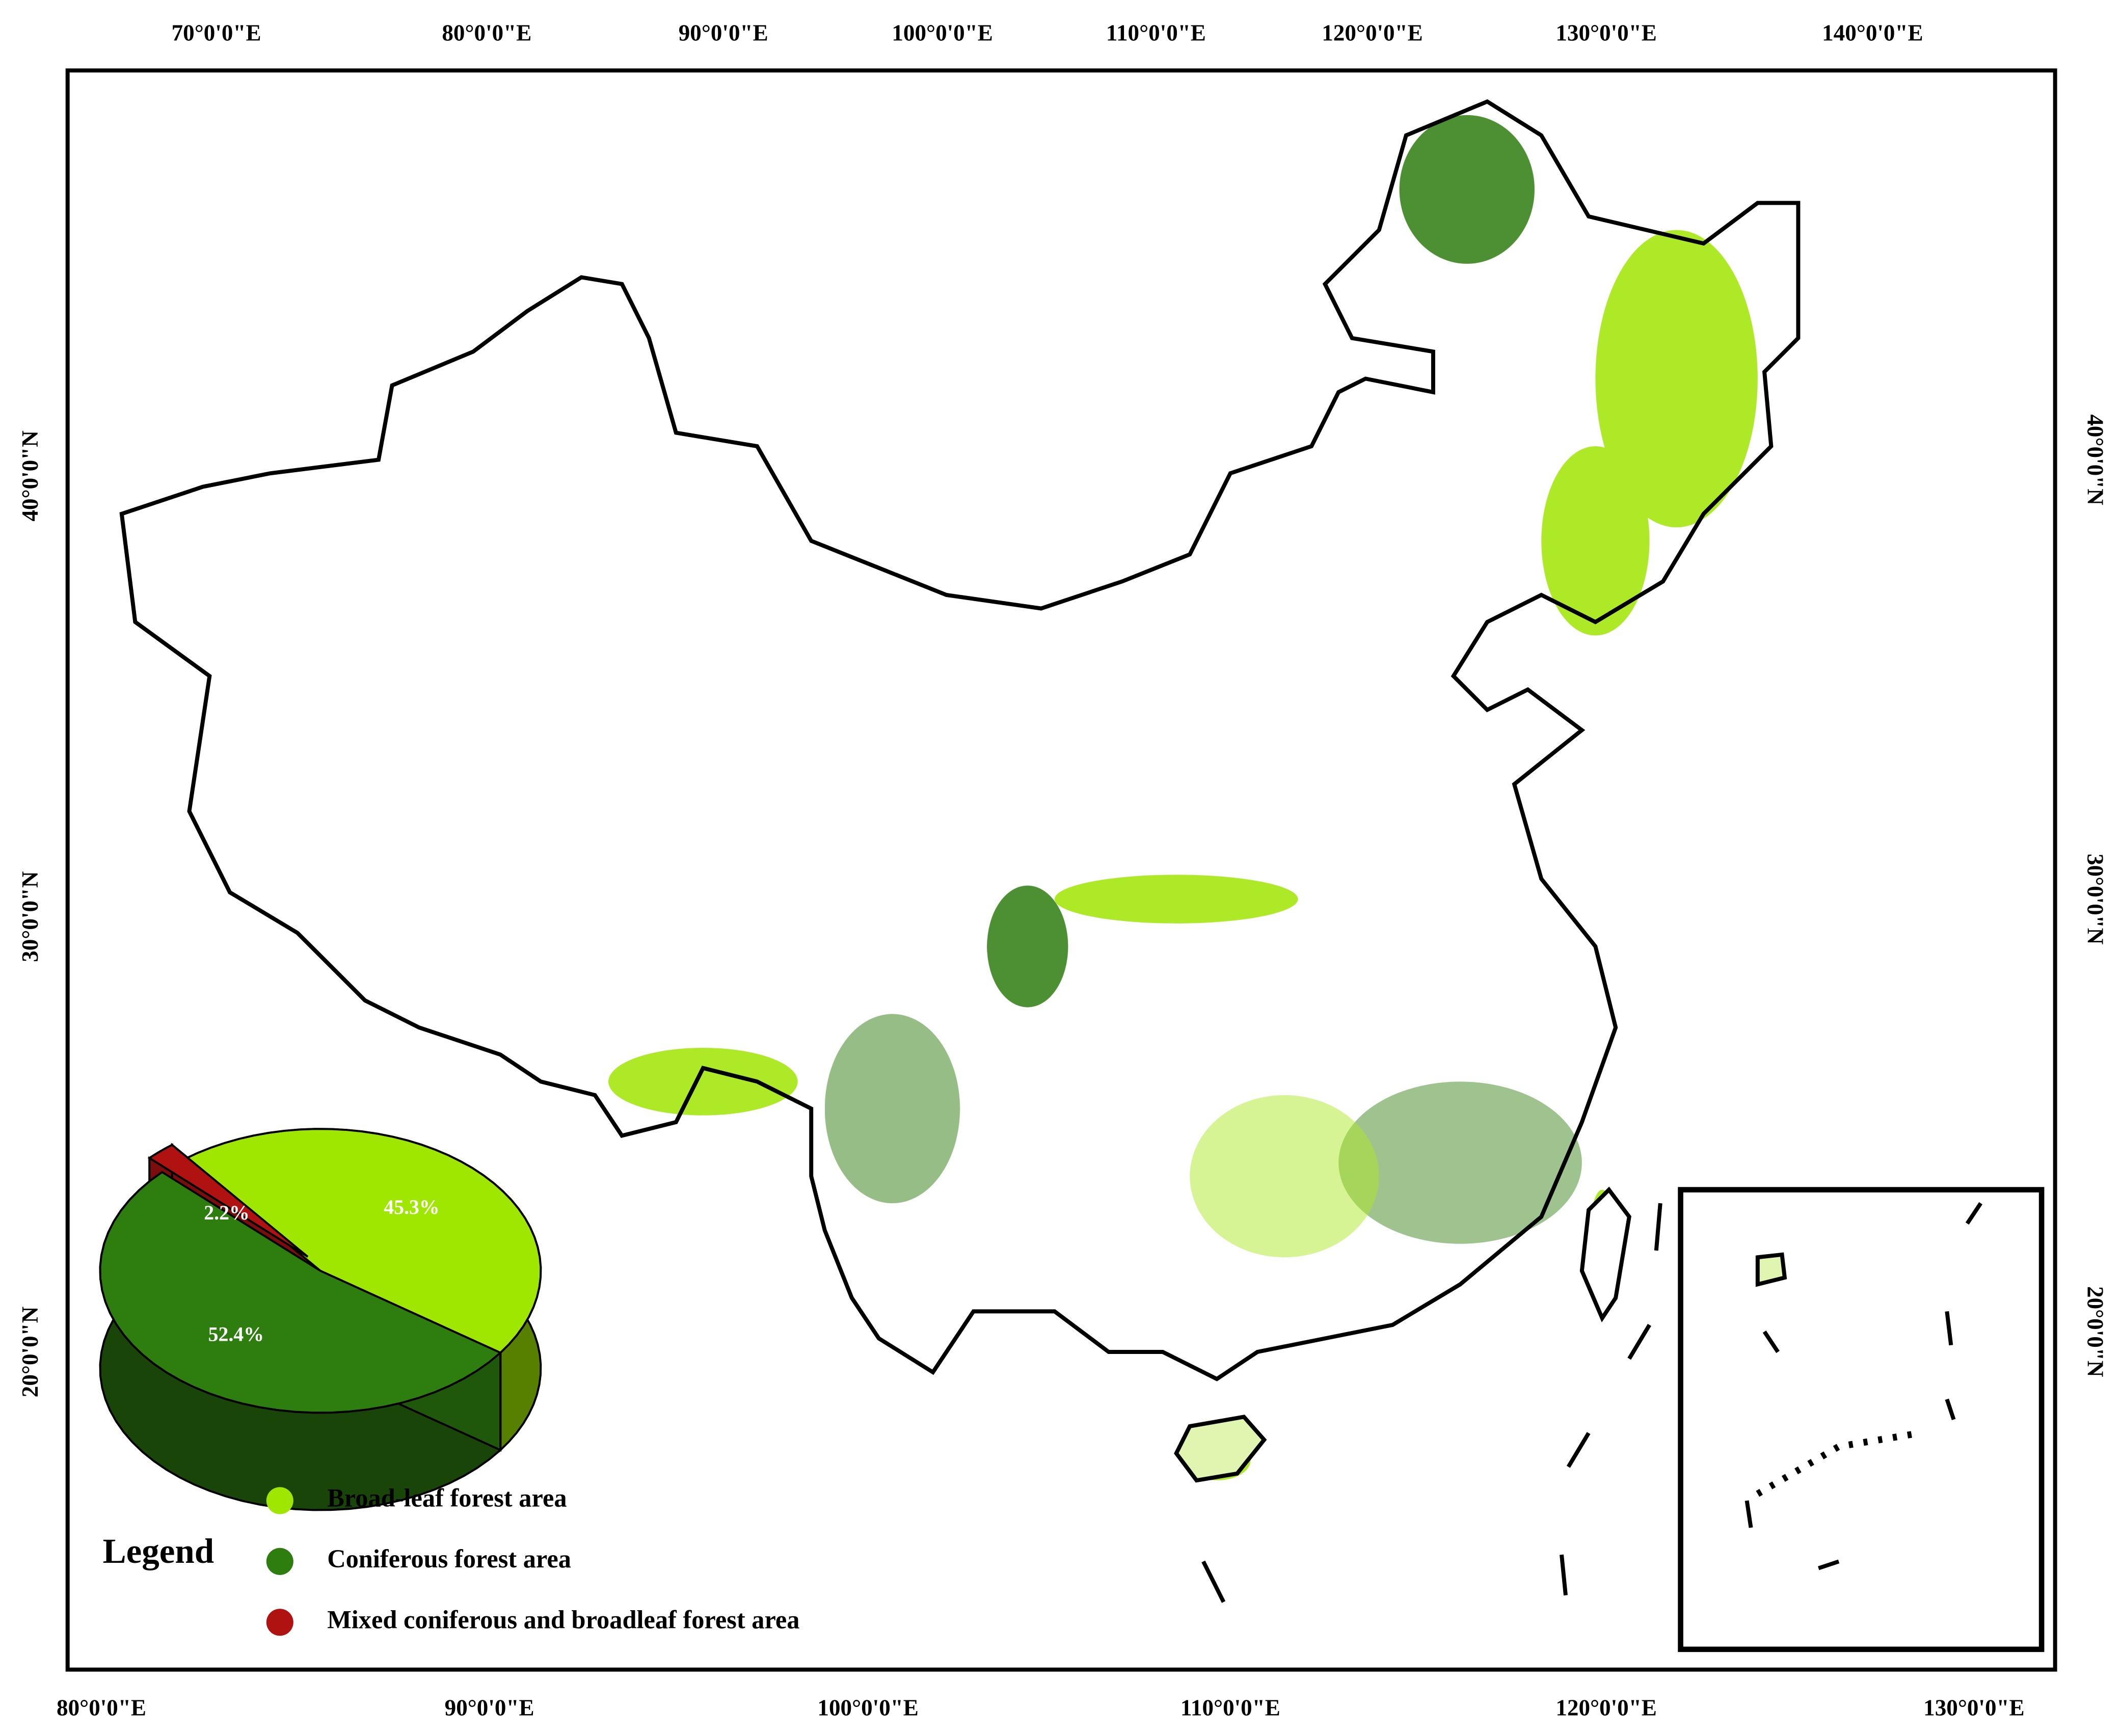  Describe the element at coordinates (227, 1213) in the screenshot. I see `pie-value-label: 2.2%` at that location.